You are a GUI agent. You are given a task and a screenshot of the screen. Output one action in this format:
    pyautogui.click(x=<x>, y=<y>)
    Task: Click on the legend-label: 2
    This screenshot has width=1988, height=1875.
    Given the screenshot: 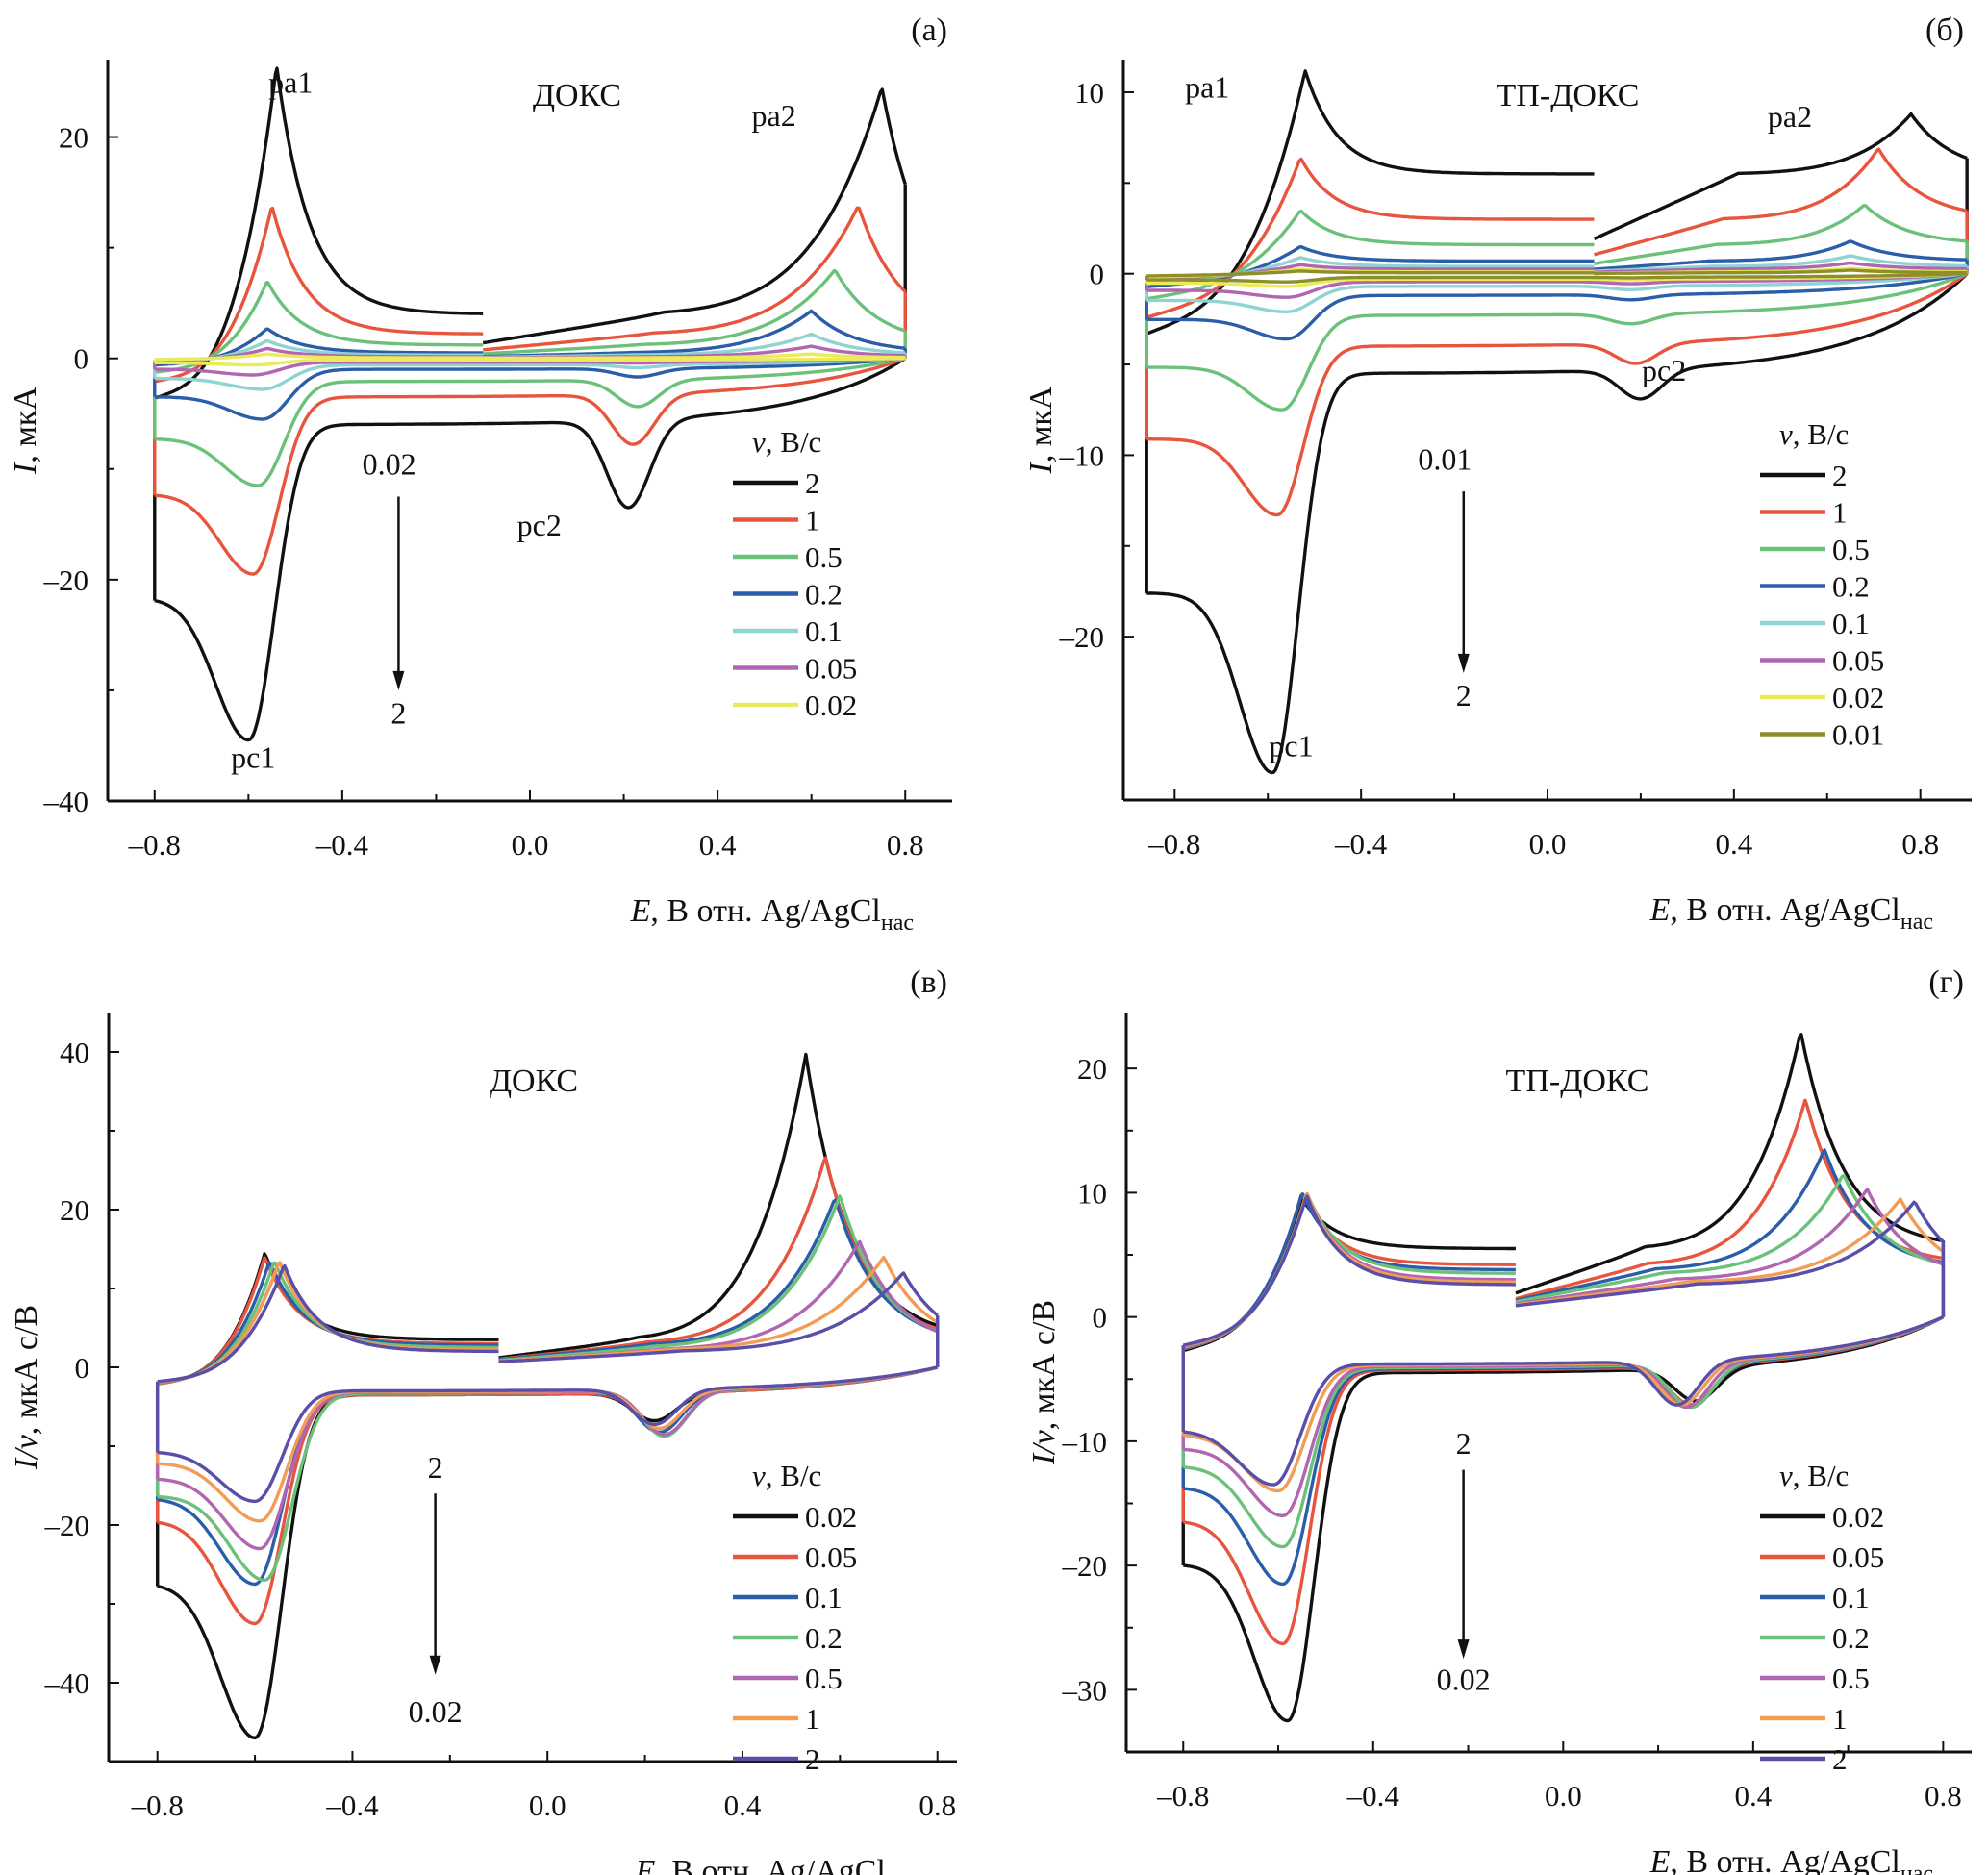 What is the action you would take?
    pyautogui.click(x=812, y=1759)
    